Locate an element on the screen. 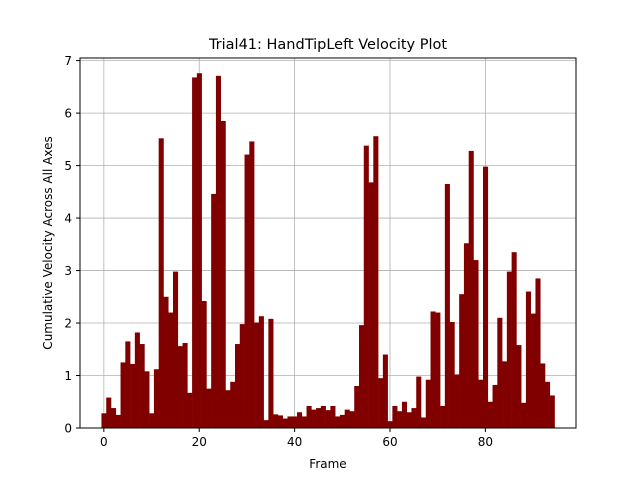 This screenshot has height=484, width=640. y-tick-label: 4 is located at coordinates (68, 219).